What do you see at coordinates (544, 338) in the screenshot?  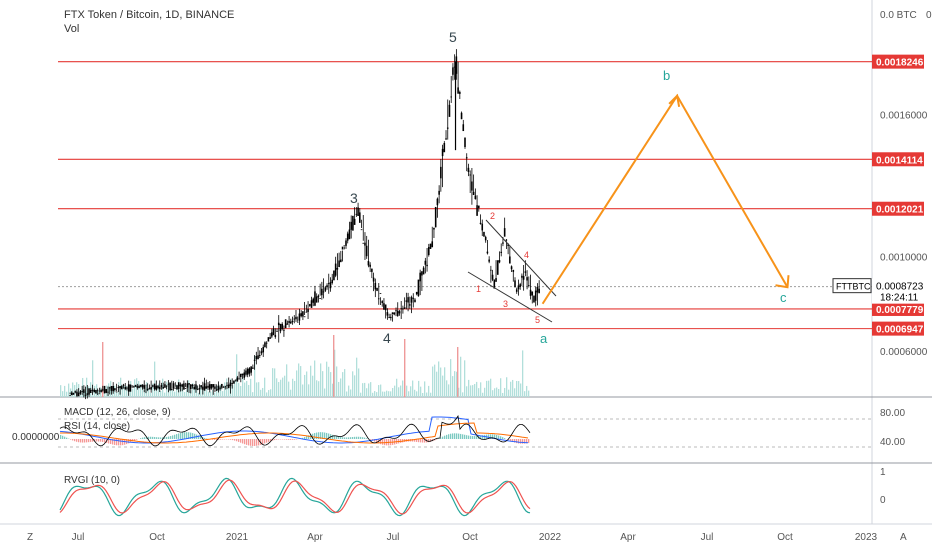 I see `wave-label-a: a` at bounding box center [544, 338].